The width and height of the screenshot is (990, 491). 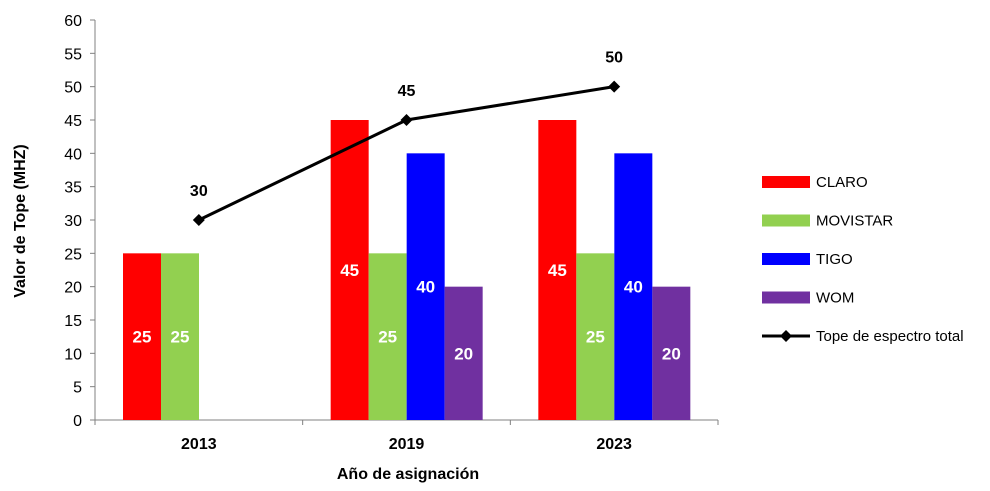 I want to click on legend-swatch-wom, so click(x=786, y=297).